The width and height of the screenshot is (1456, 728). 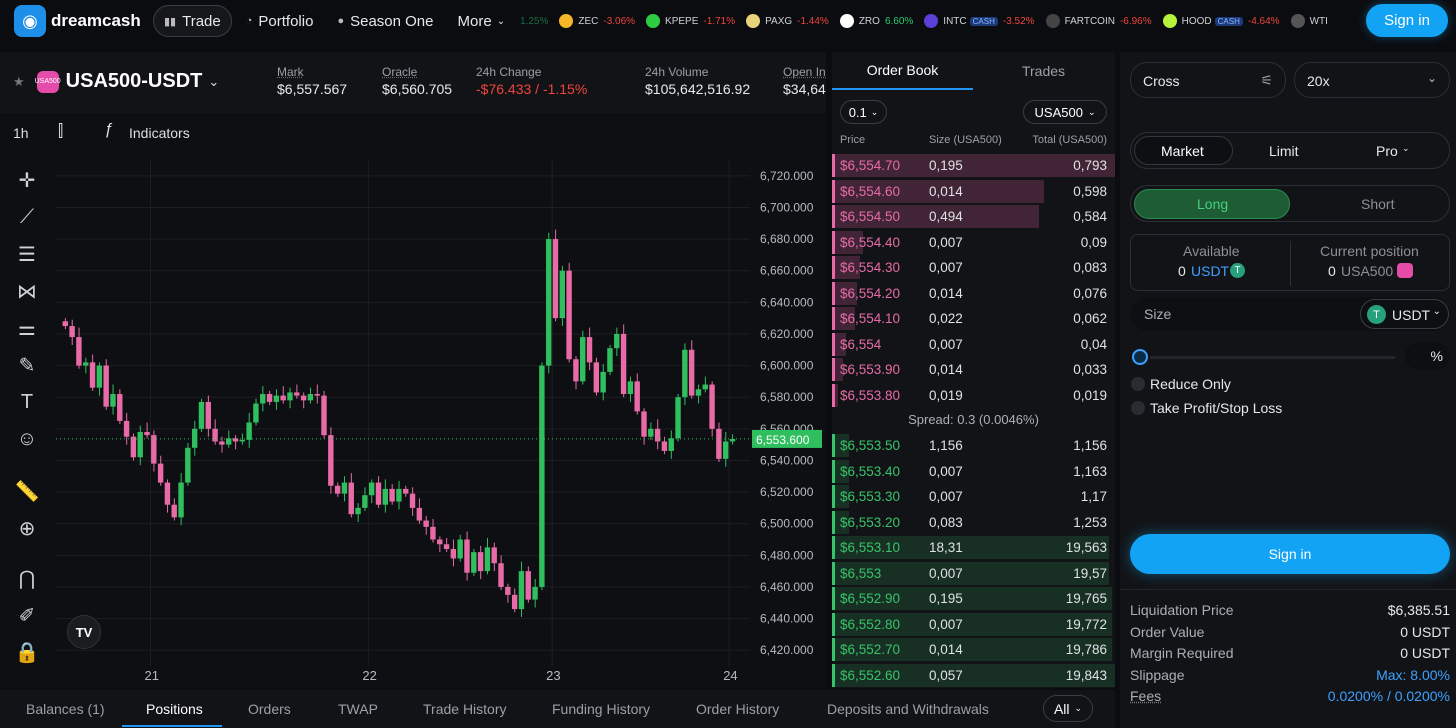 I want to click on order-type-pro: Pro, so click(x=1387, y=151).